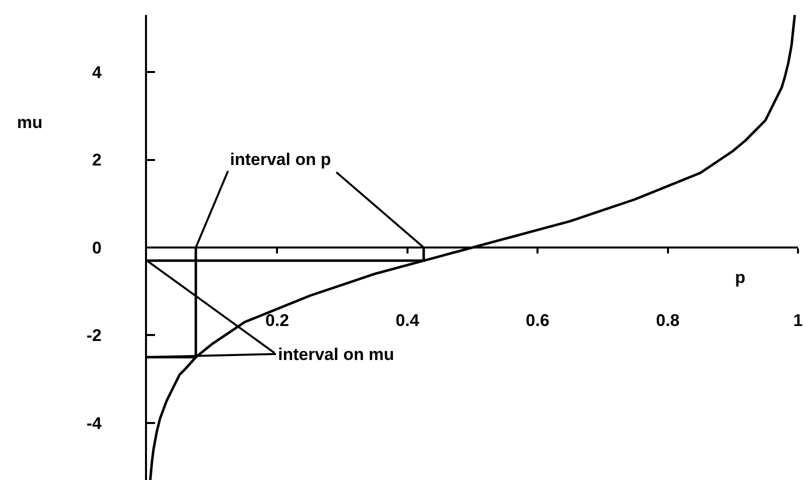  What do you see at coordinates (408, 320) in the screenshot?
I see `x-tick-label: 0.4` at bounding box center [408, 320].